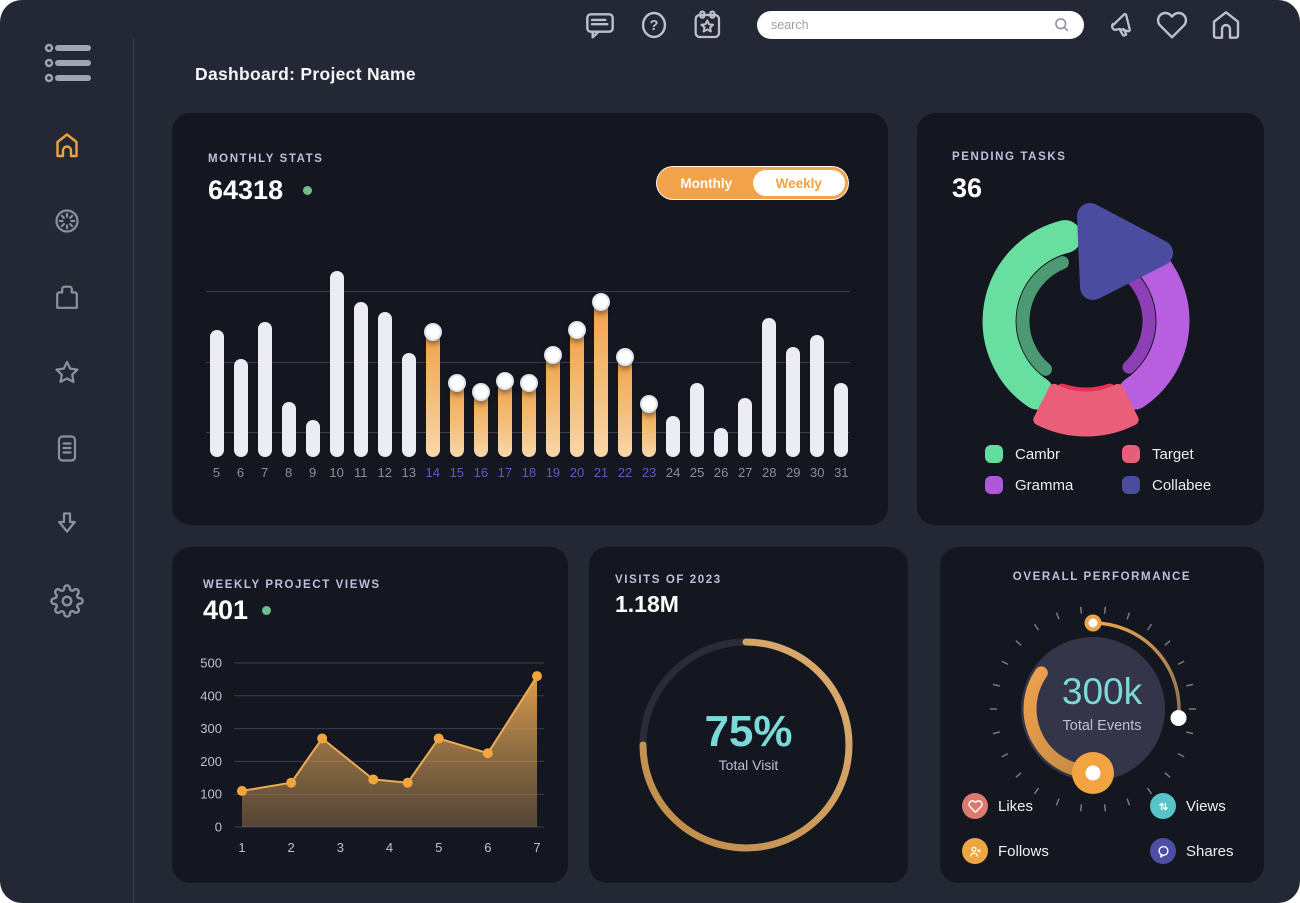 This screenshot has width=1300, height=903. I want to click on sidebar-item-downloads, so click(67, 525).